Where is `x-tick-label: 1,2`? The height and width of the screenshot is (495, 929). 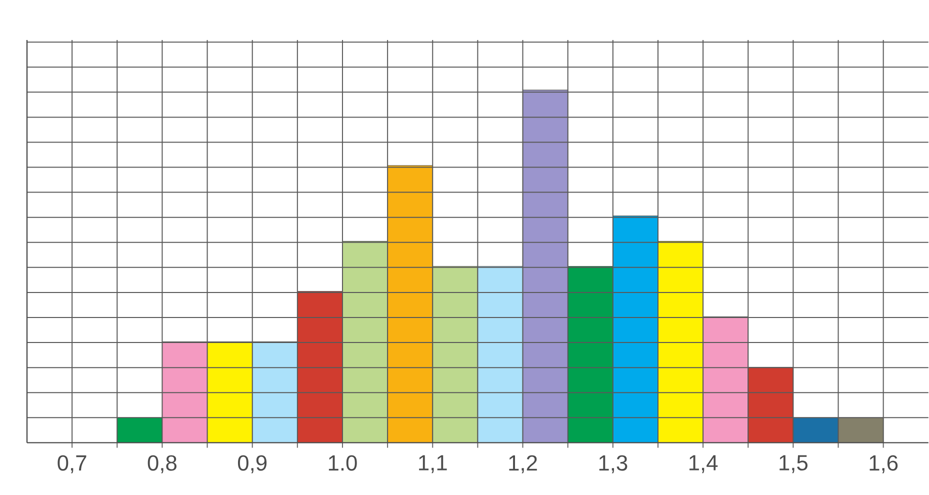
x-tick-label: 1,2 is located at coordinates (523, 464).